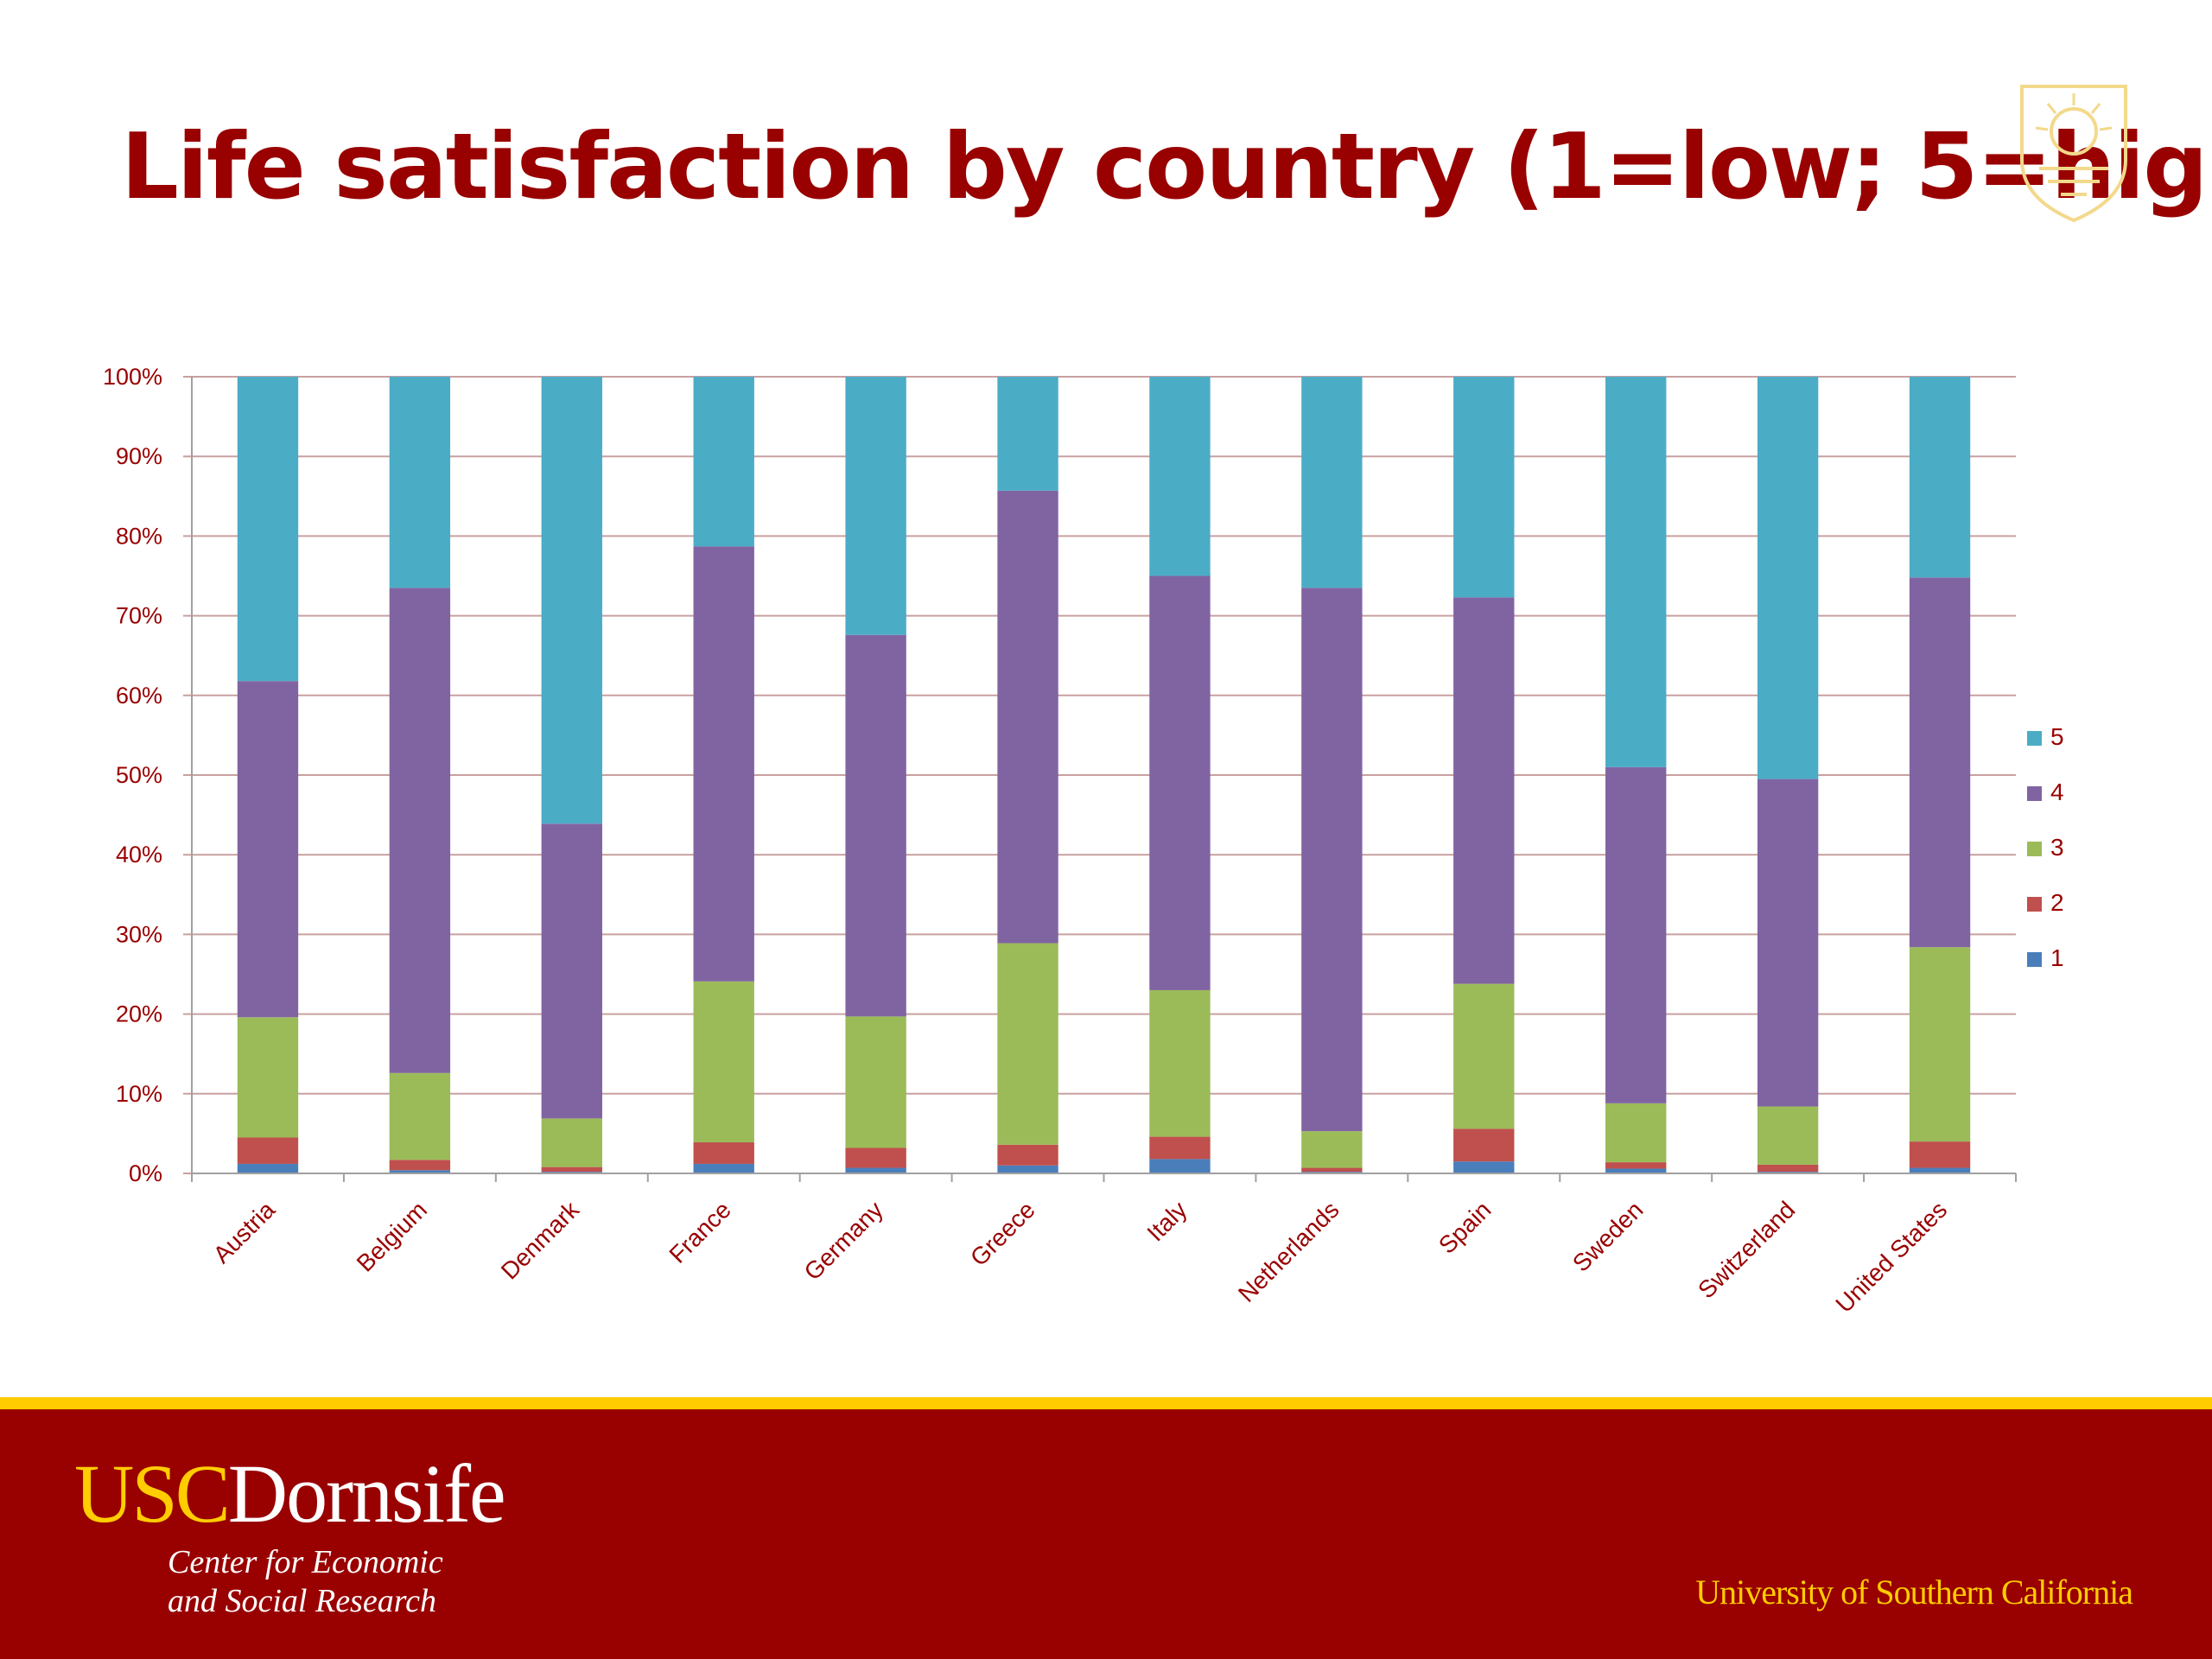 The image size is (2212, 1659). What do you see at coordinates (139, 536) in the screenshot?
I see `y-tick-label: 80%` at bounding box center [139, 536].